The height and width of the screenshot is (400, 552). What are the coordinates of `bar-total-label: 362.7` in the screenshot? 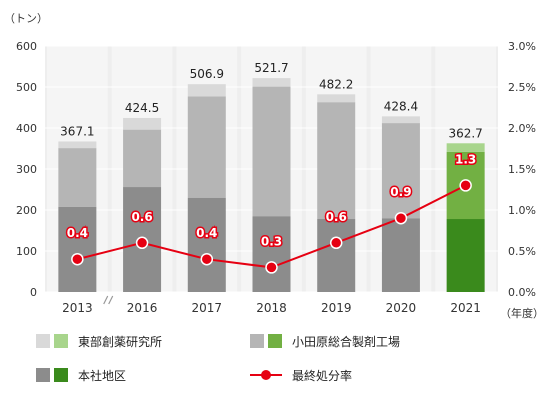 It's located at (465, 133).